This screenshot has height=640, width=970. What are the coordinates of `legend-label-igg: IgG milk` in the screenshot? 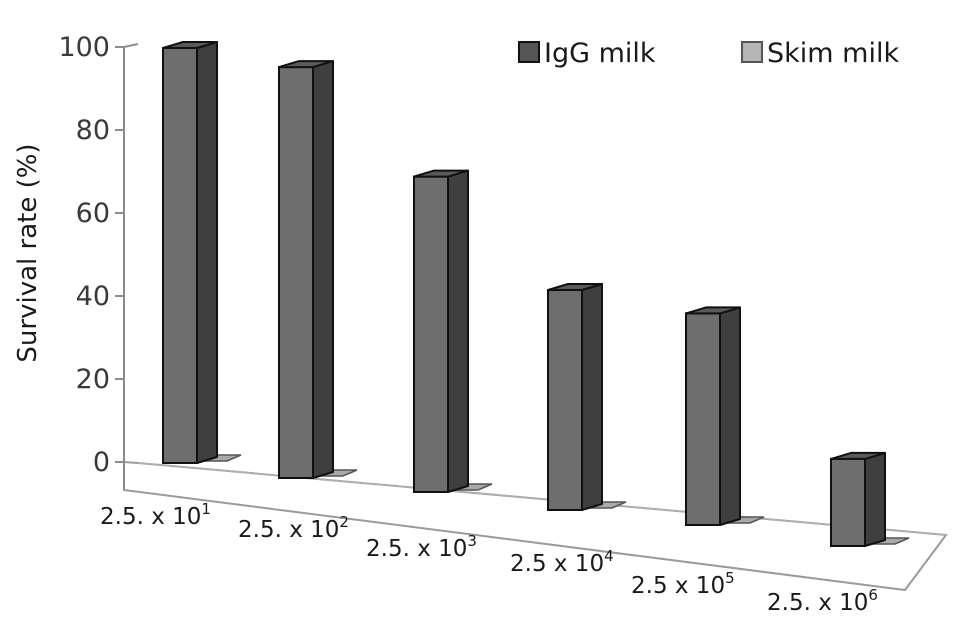 It's located at (600, 53).